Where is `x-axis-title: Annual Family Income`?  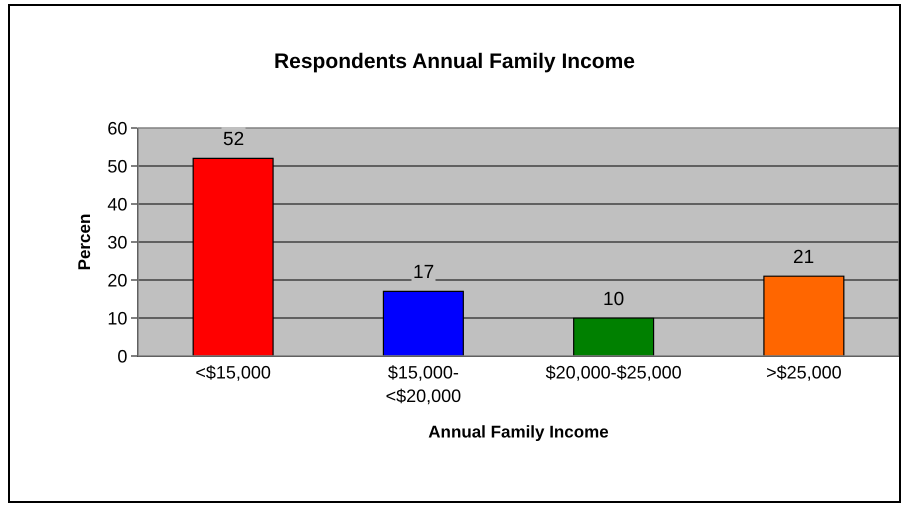
x-axis-title: Annual Family Income is located at coordinates (518, 432).